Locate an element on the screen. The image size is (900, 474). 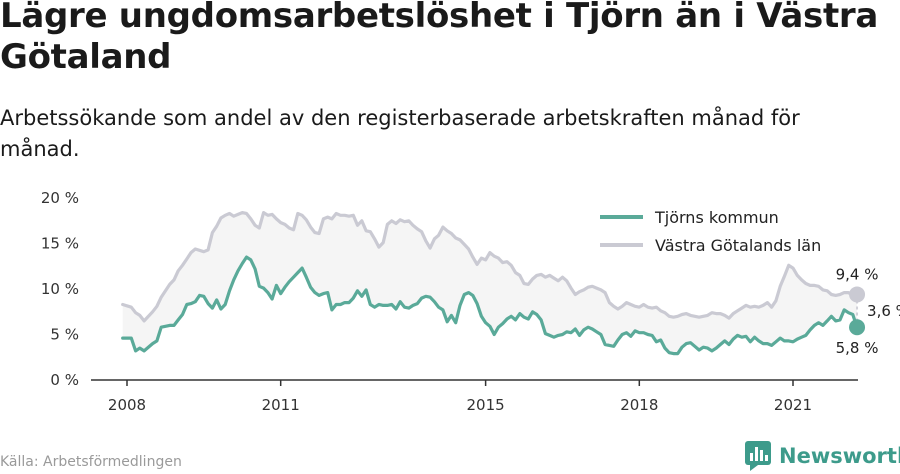
legend: Tjörns kommun Västra Götalands län is located at coordinates (710, 231).